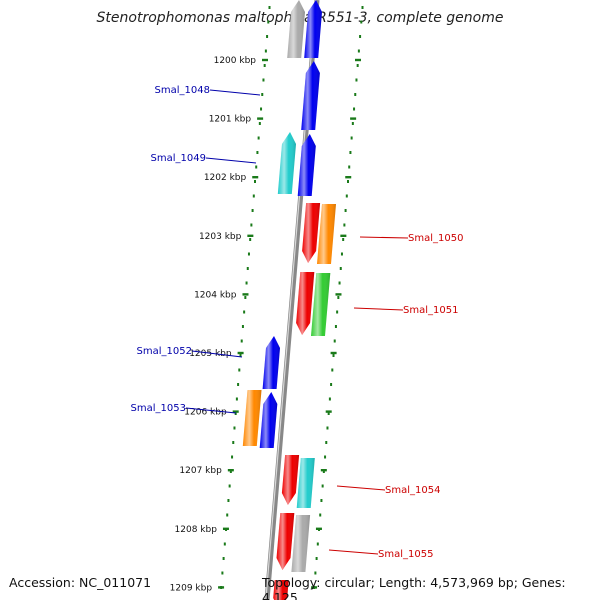 The height and width of the screenshot is (600, 600). What do you see at coordinates (405, 554) in the screenshot?
I see `gene-label: Smal_1055` at bounding box center [405, 554].